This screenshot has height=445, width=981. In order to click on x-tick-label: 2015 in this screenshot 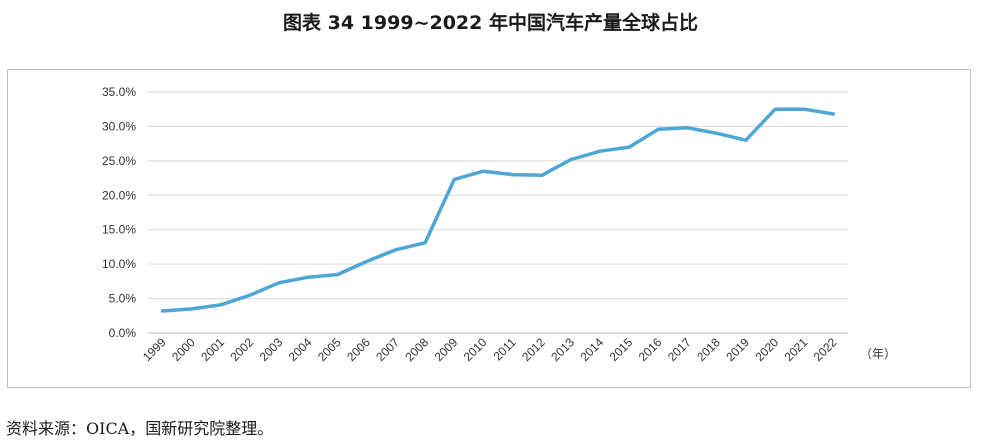, I will do `click(621, 349)`.